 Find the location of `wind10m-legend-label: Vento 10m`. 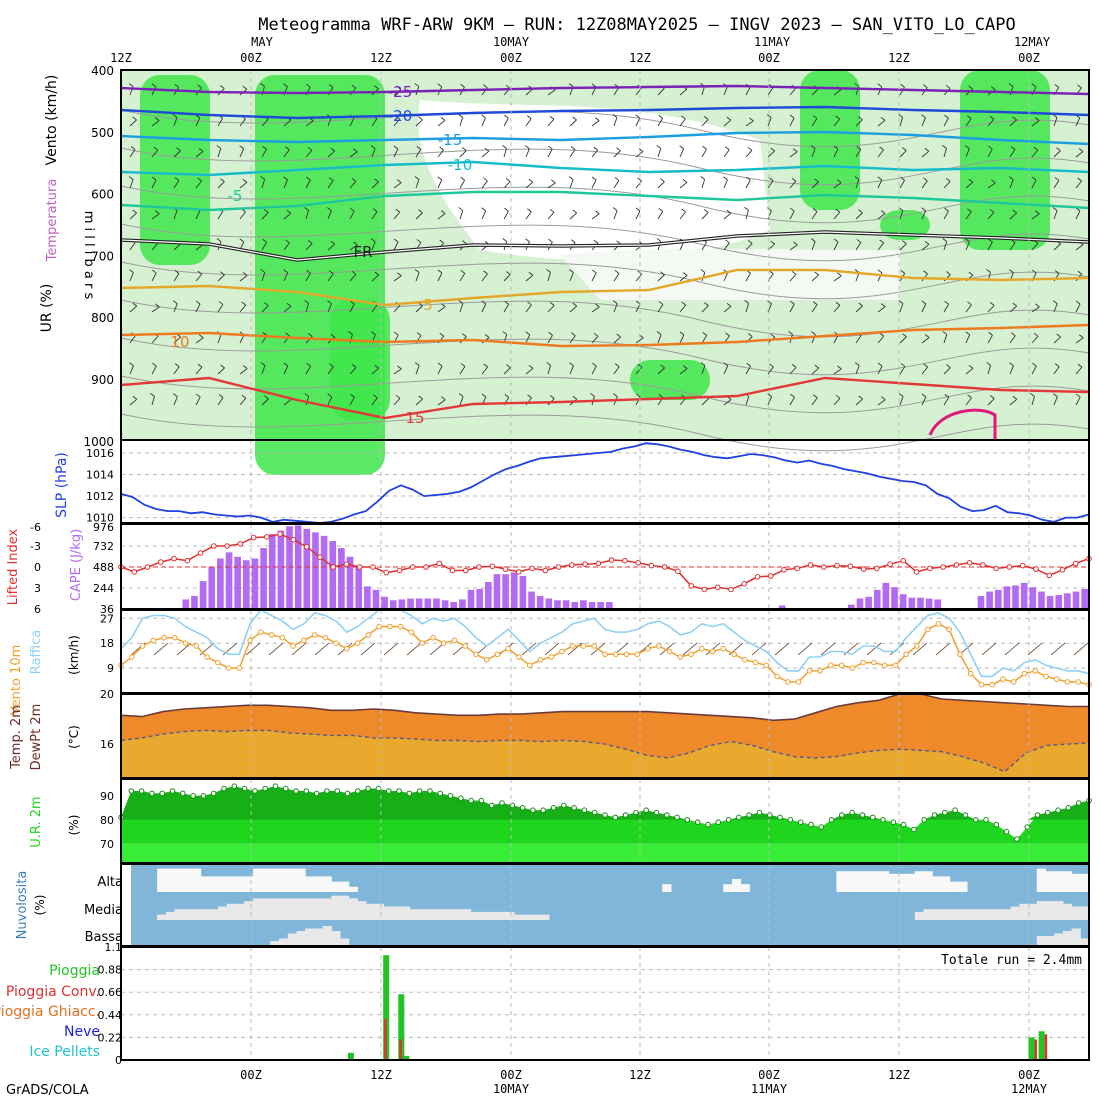

wind10m-legend-label: Vento 10m is located at coordinates (16, 680).